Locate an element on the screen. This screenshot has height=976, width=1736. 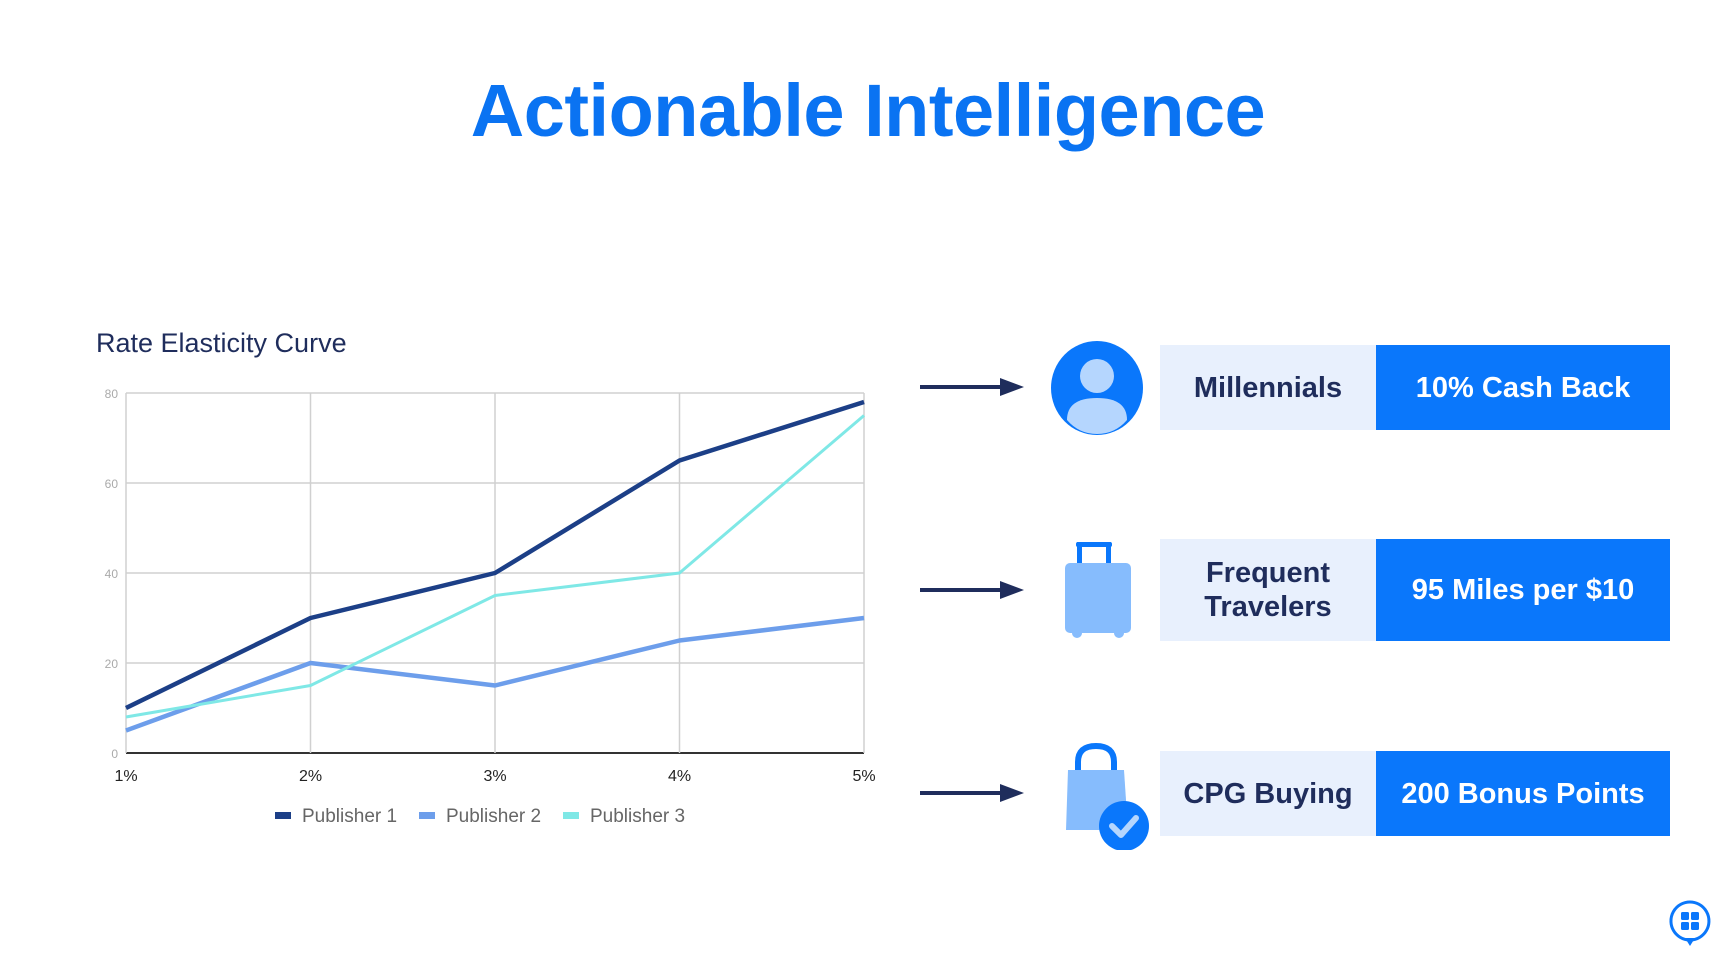
y-tick-label: 60 is located at coordinates (112, 484).